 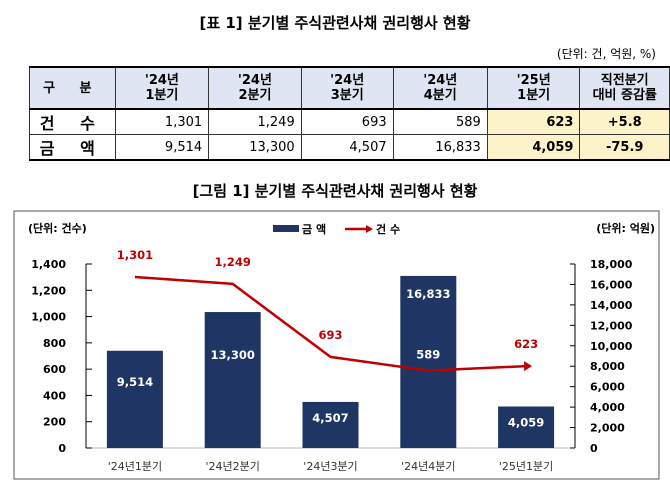 I want to click on chart-title: [그림 1] 분기별 주식관련사채 권리행사 현황, so click(x=335, y=191).